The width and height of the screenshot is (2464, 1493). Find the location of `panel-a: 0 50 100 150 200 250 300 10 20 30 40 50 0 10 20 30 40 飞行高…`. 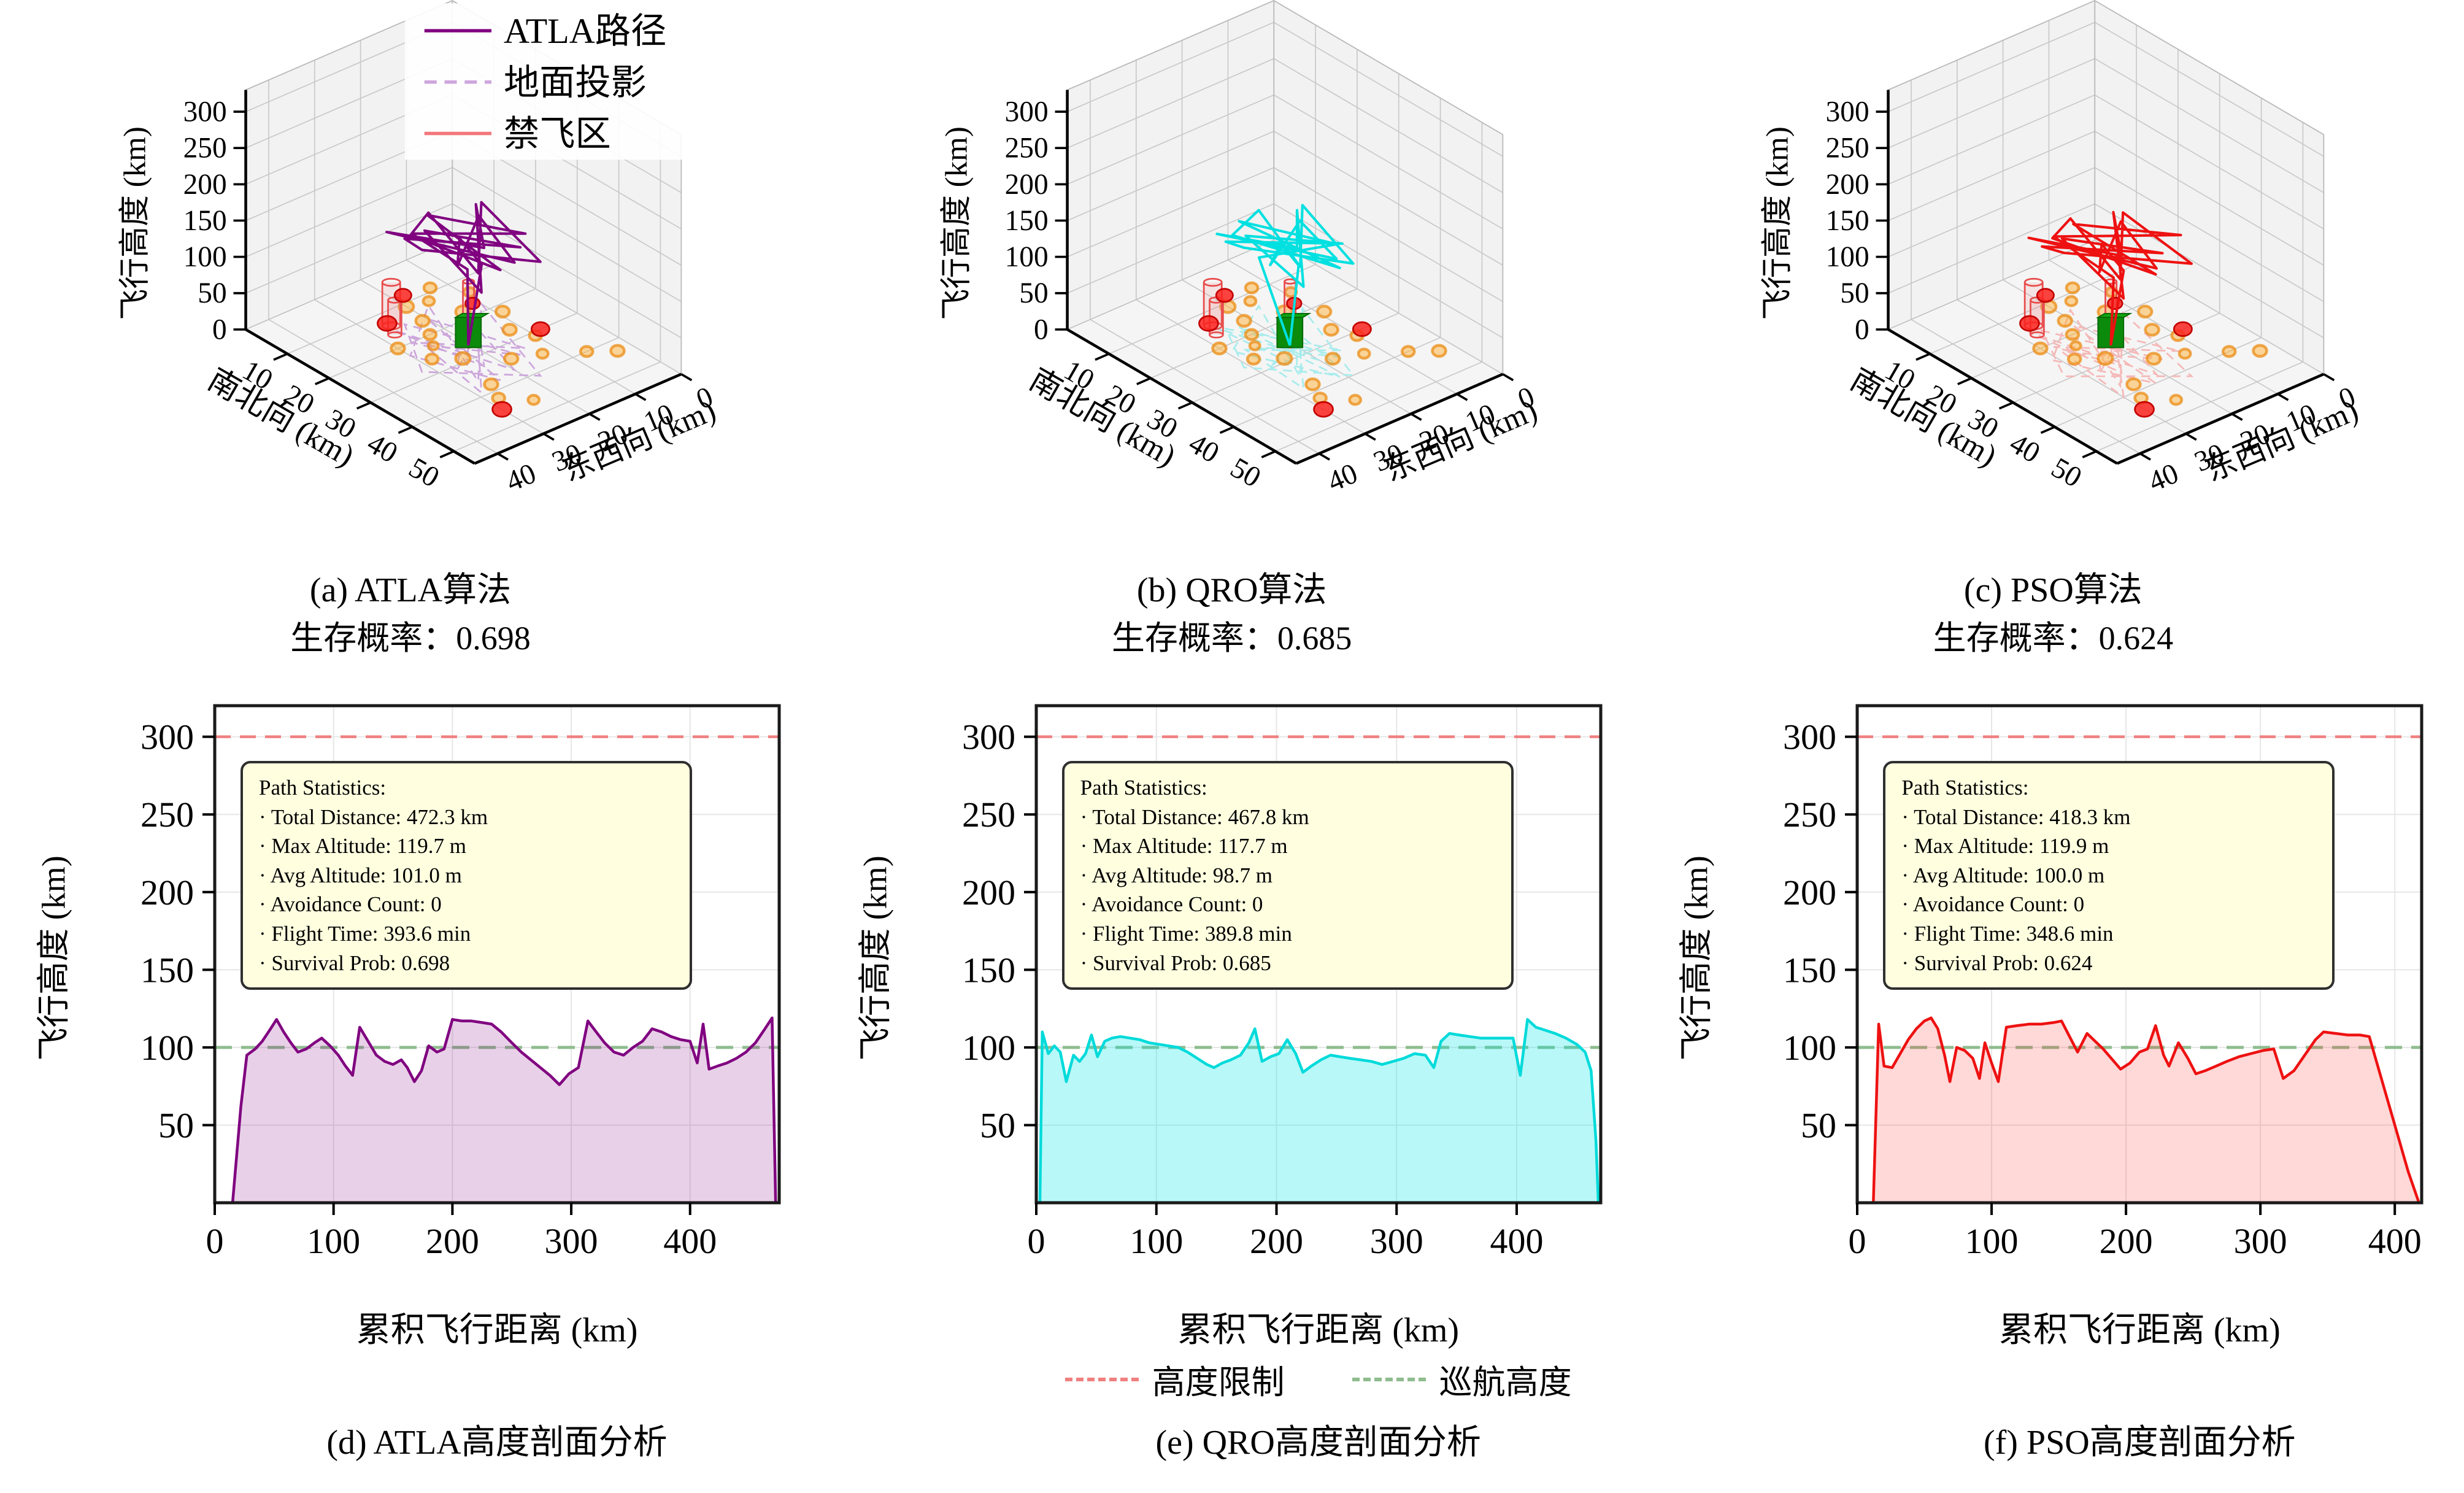

panel-a: 0 50 100 150 200 250 300 10 20 30 40 50 0 10 20 30 40 飞行高… is located at coordinates (411, 334).